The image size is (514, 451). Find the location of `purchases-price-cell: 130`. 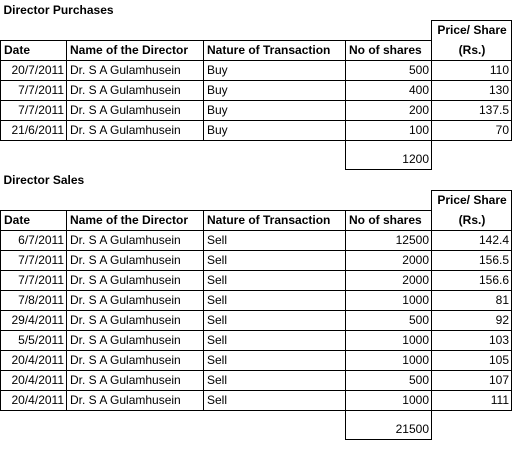

purchases-price-cell: 130 is located at coordinates (471, 90).